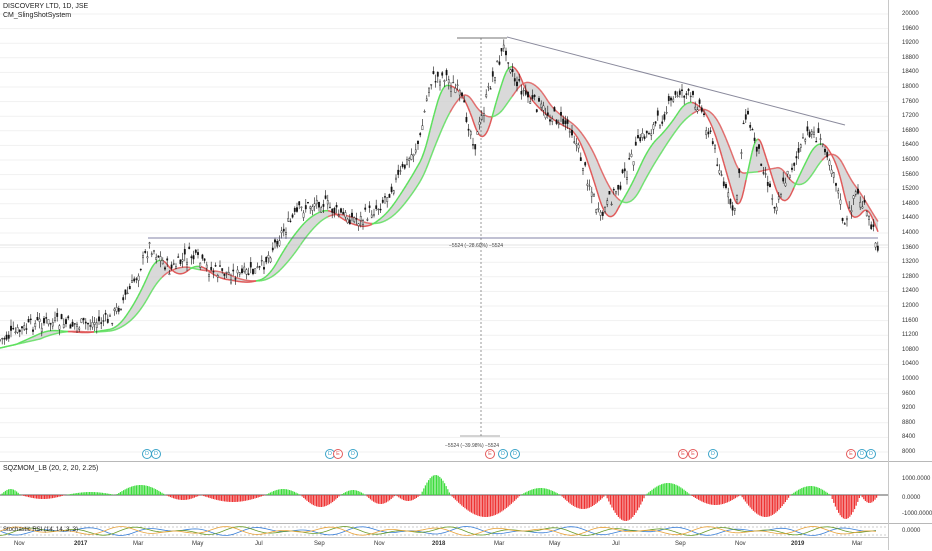  Describe the element at coordinates (40, 530) in the screenshot. I see `stochastic-rsi-label: Stochastic RSI (14, 14, 3, 3)` at that location.